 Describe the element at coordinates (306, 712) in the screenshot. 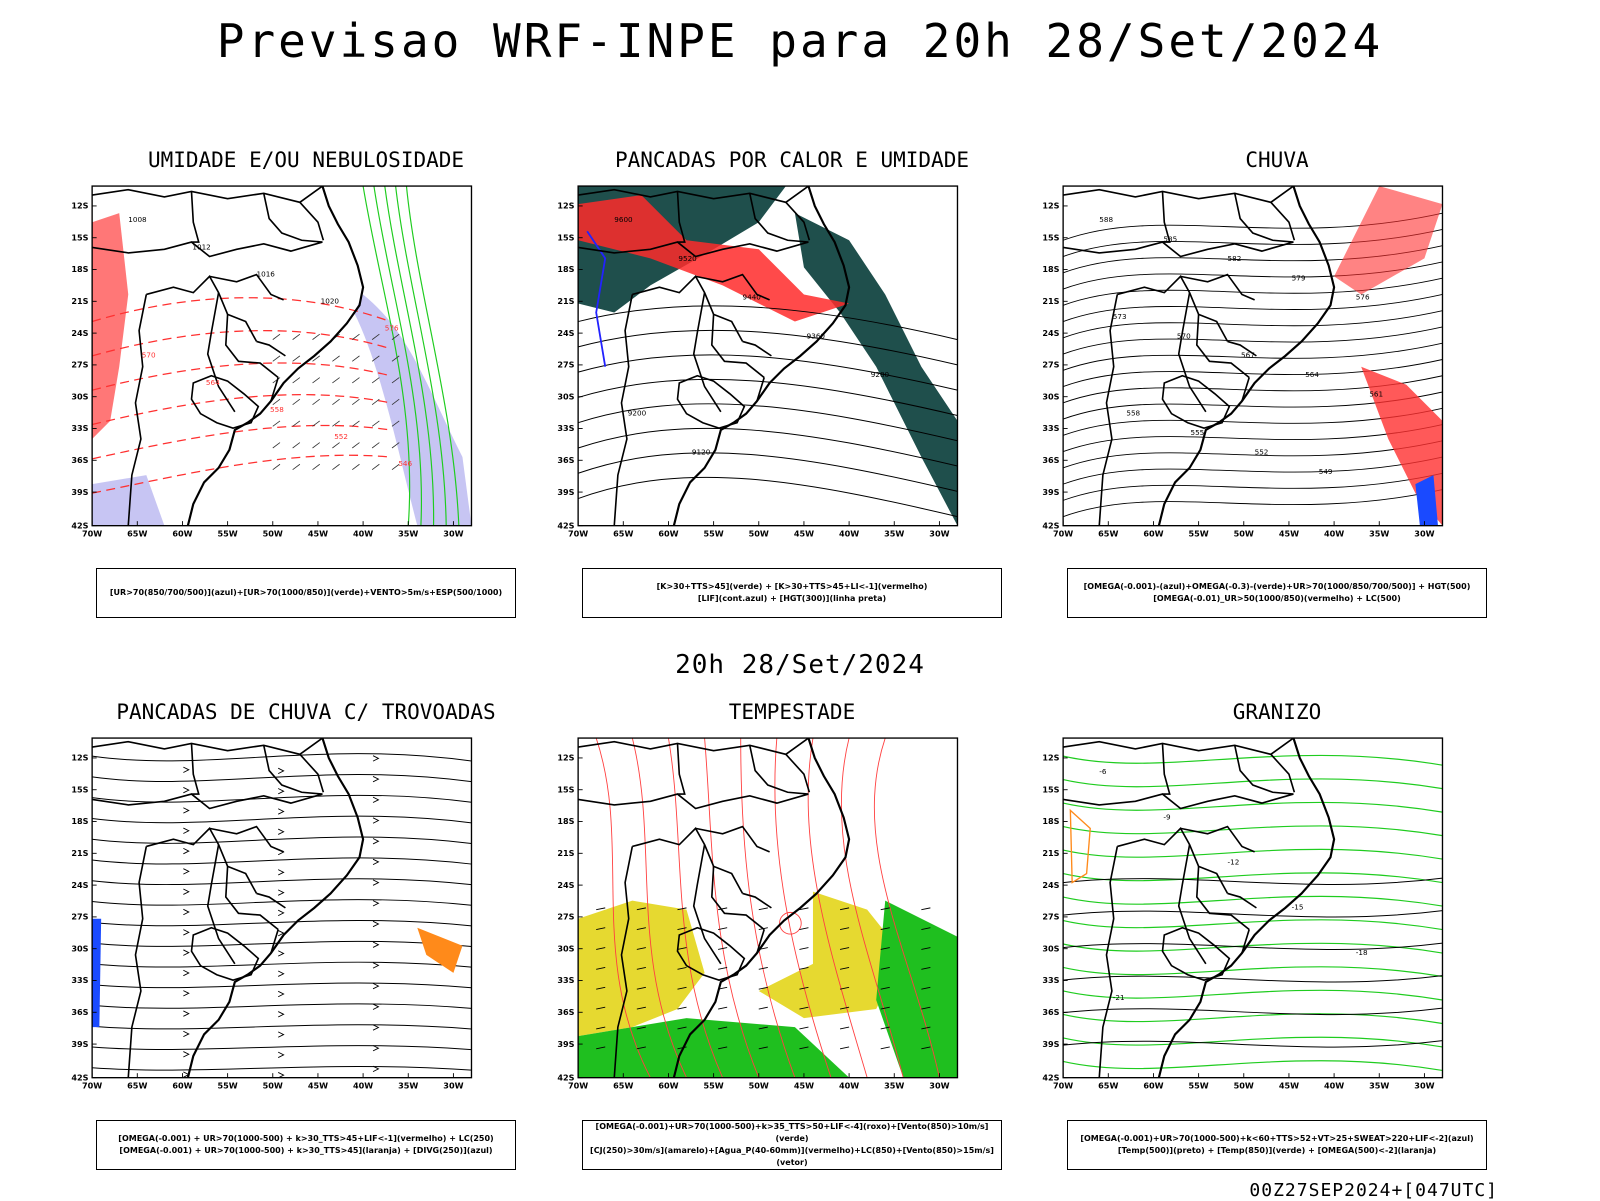

I see `panel-title: PANCADAS DE CHUVA C/ TROVOADAS` at that location.